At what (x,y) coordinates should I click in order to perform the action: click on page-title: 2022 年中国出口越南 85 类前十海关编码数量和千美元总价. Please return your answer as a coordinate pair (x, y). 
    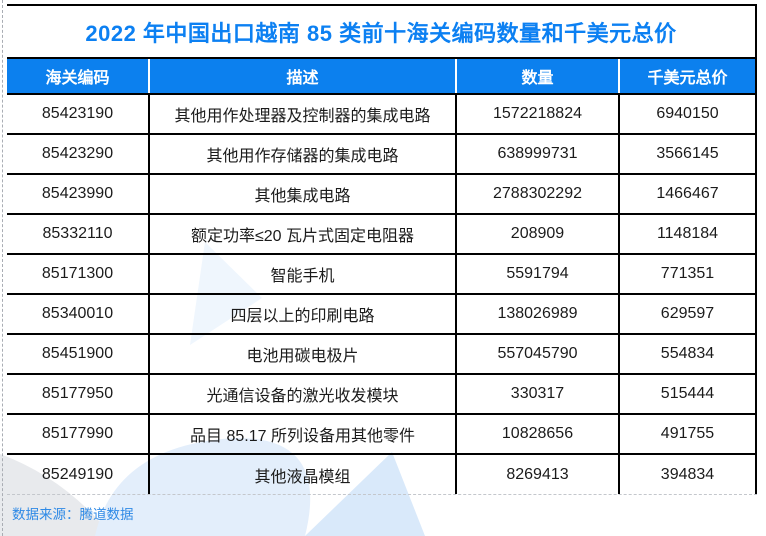
    Looking at the image, I should click on (381, 33).